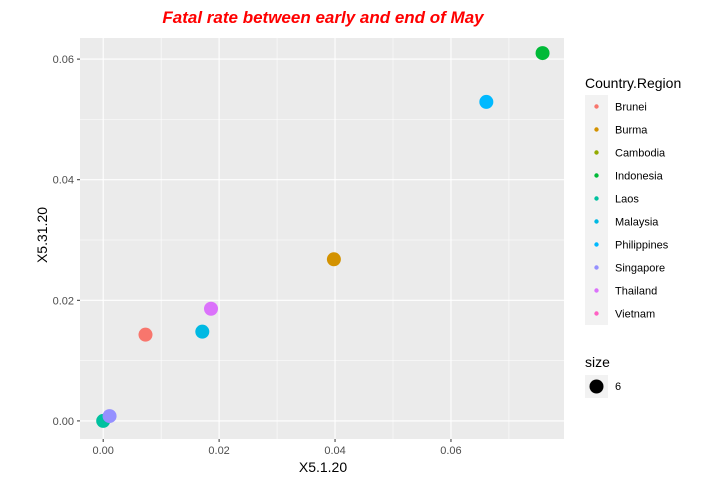  Describe the element at coordinates (635, 315) in the screenshot. I see `legend-label-vietnam: Vietnam` at that location.